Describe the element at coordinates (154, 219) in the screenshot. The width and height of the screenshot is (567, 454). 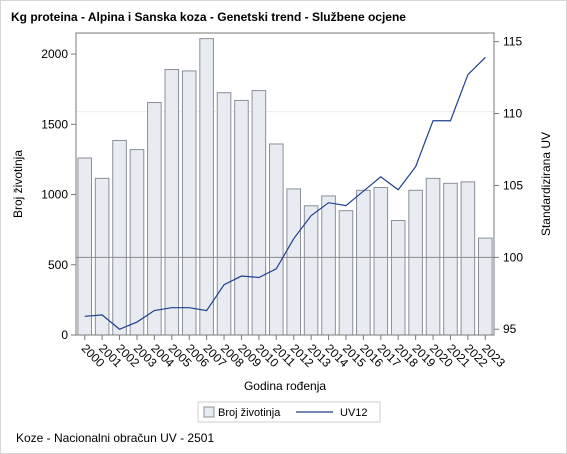
I see `bar-2004` at that location.